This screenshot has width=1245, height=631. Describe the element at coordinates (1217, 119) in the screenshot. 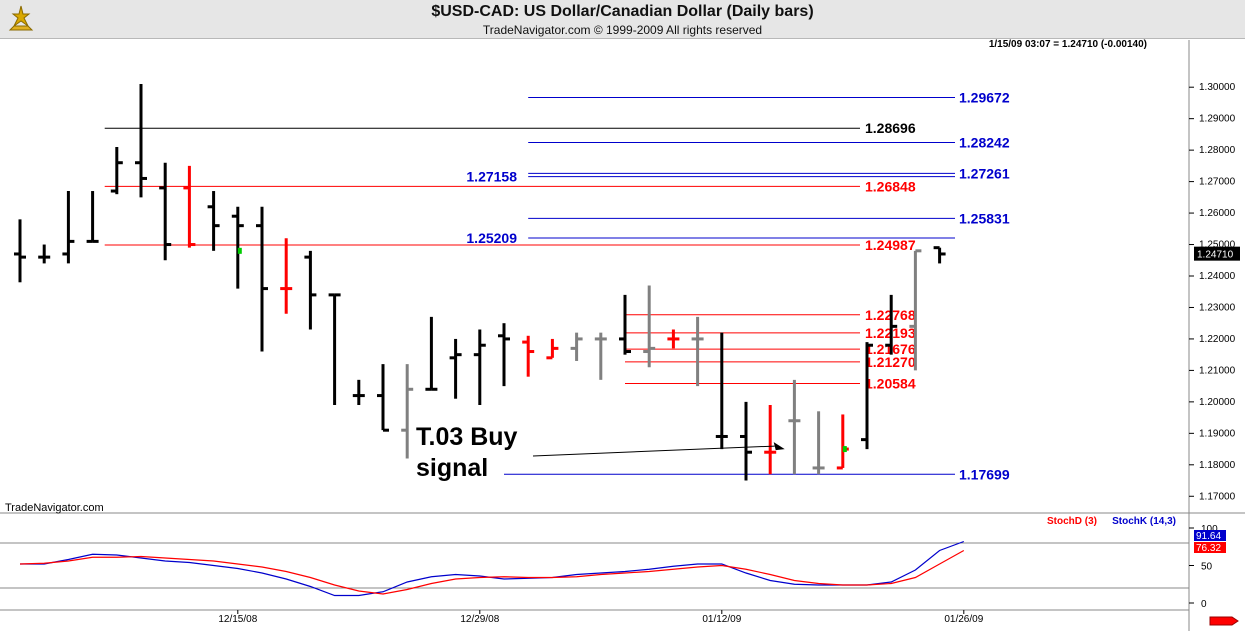

I see `y-tick-label: 1.29000` at that location.